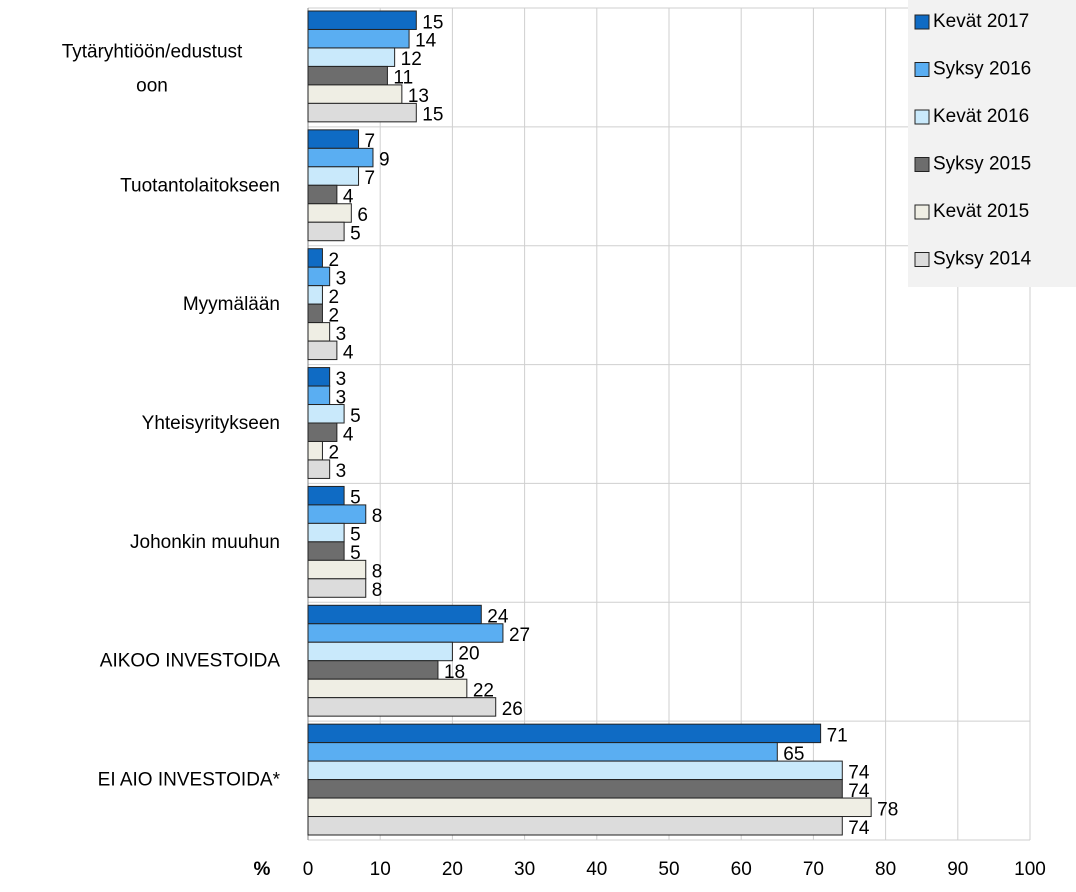 The image size is (1076, 892). What do you see at coordinates (793, 754) in the screenshot?
I see `data-label: 65` at bounding box center [793, 754].